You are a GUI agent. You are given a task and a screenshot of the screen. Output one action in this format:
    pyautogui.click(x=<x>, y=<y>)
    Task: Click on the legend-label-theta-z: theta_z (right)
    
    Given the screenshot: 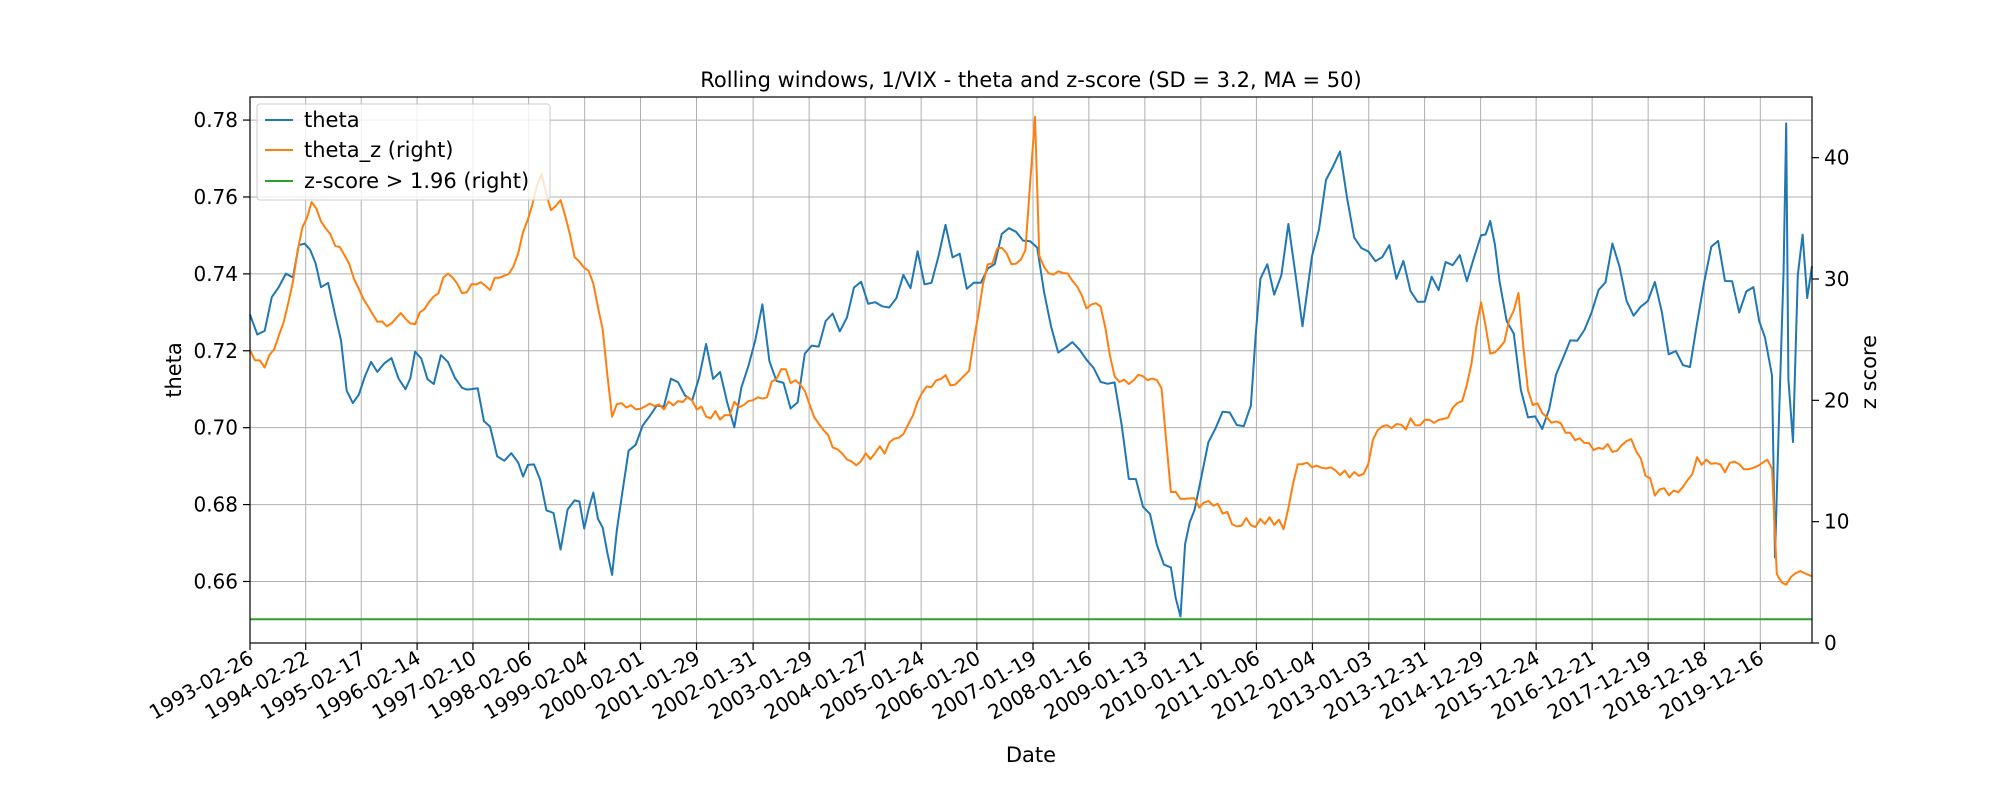 What is the action you would take?
    pyautogui.click(x=379, y=150)
    